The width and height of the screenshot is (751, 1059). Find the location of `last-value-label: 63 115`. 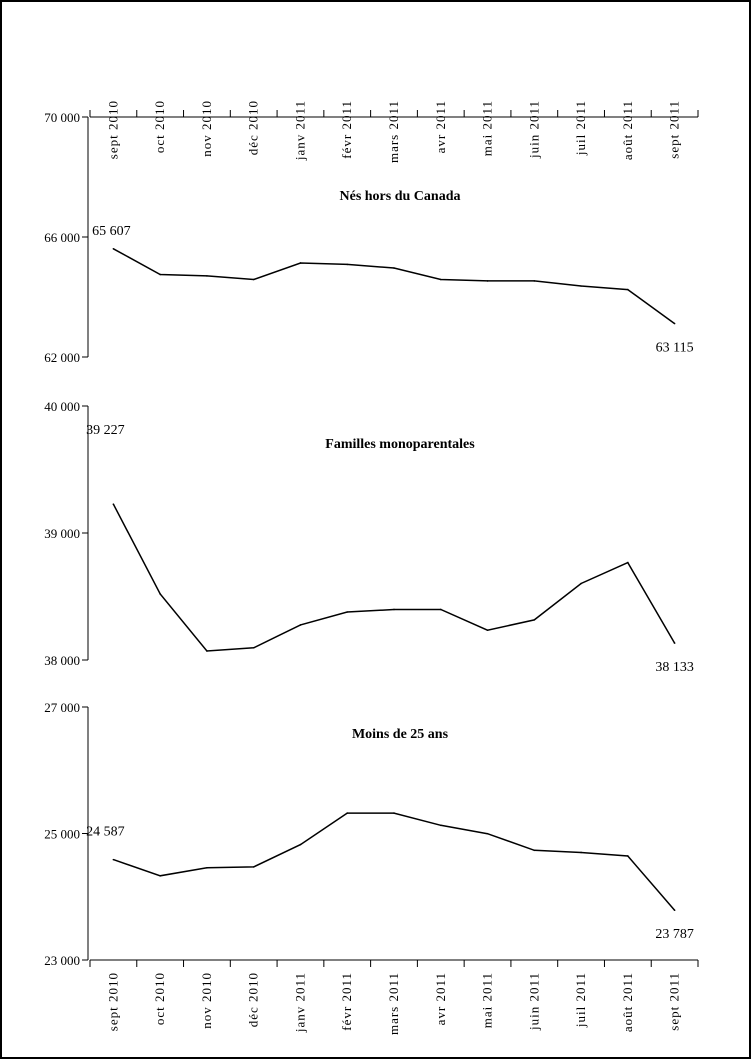

last-value-label: 63 115 is located at coordinates (675, 348).